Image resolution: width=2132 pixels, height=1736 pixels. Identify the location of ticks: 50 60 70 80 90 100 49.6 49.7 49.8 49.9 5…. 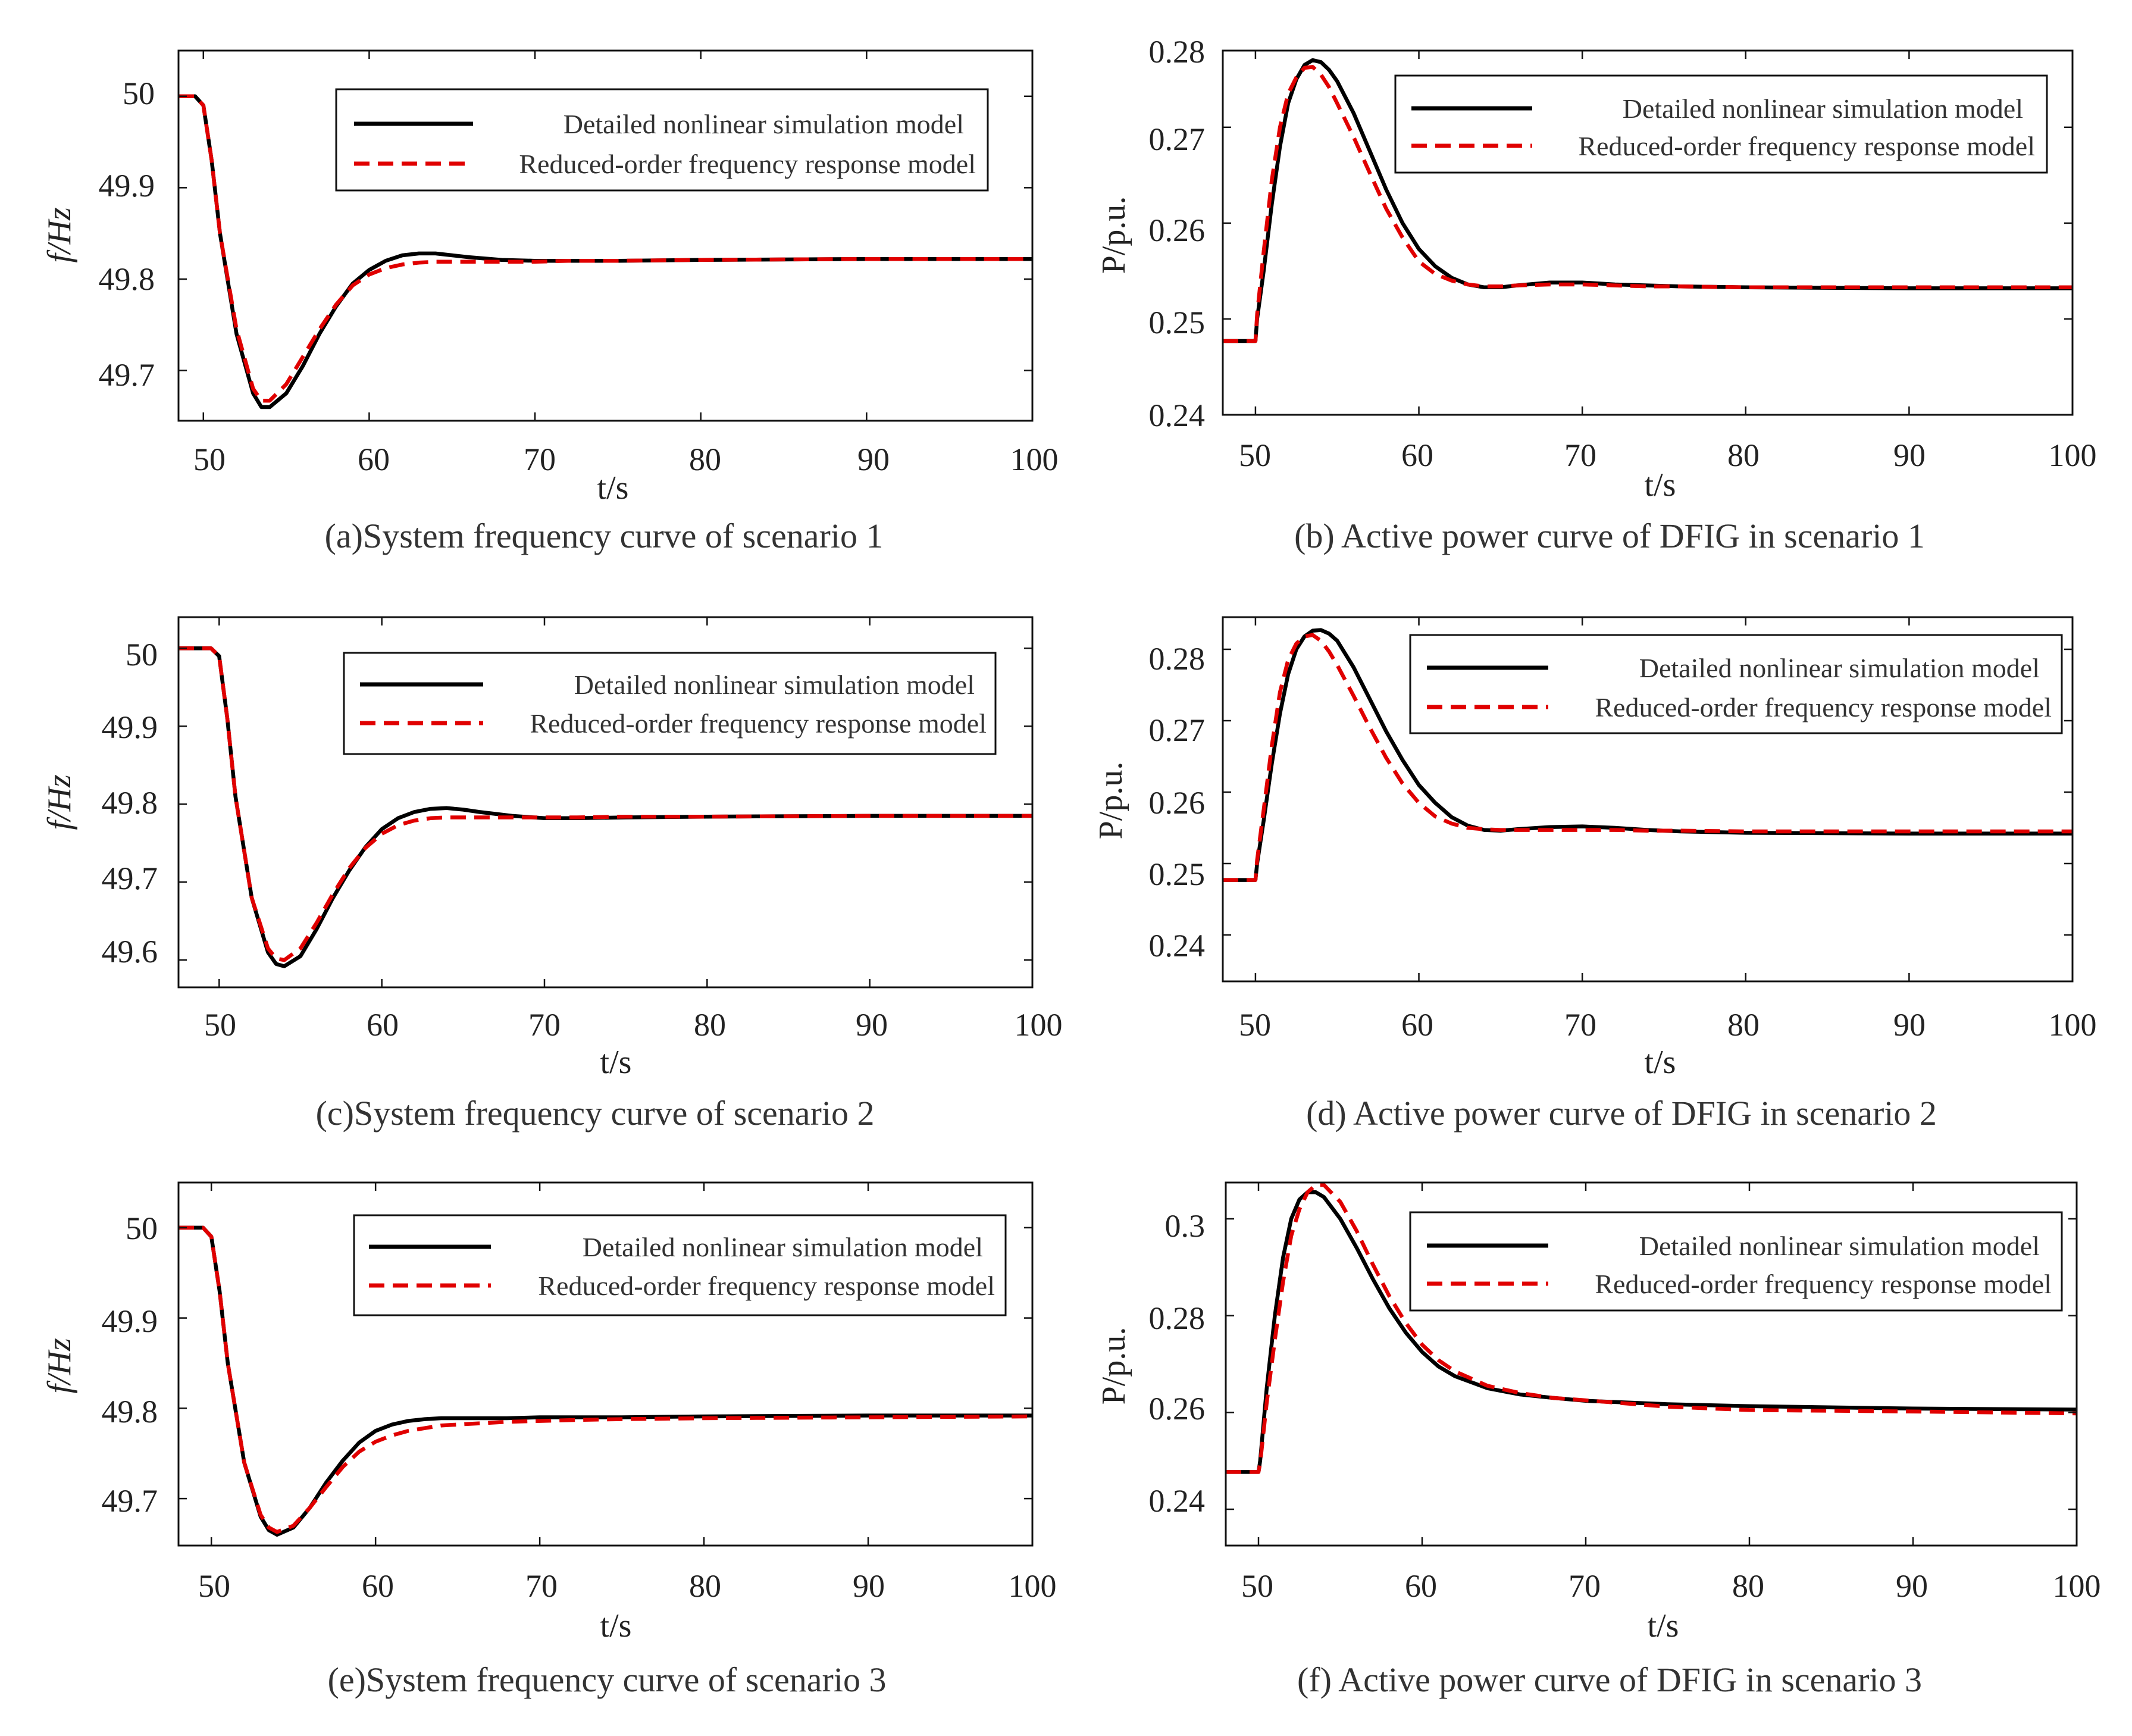
(582, 840).